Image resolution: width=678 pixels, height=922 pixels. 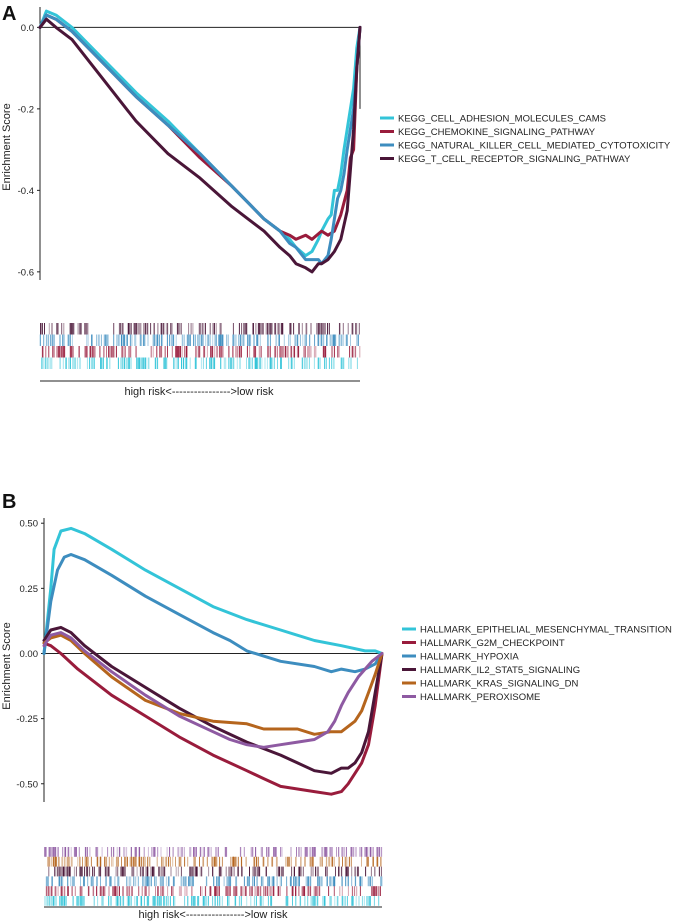 What do you see at coordinates (480, 697) in the screenshot?
I see `legend-label: HALLMARK_PEROXISOME` at bounding box center [480, 697].